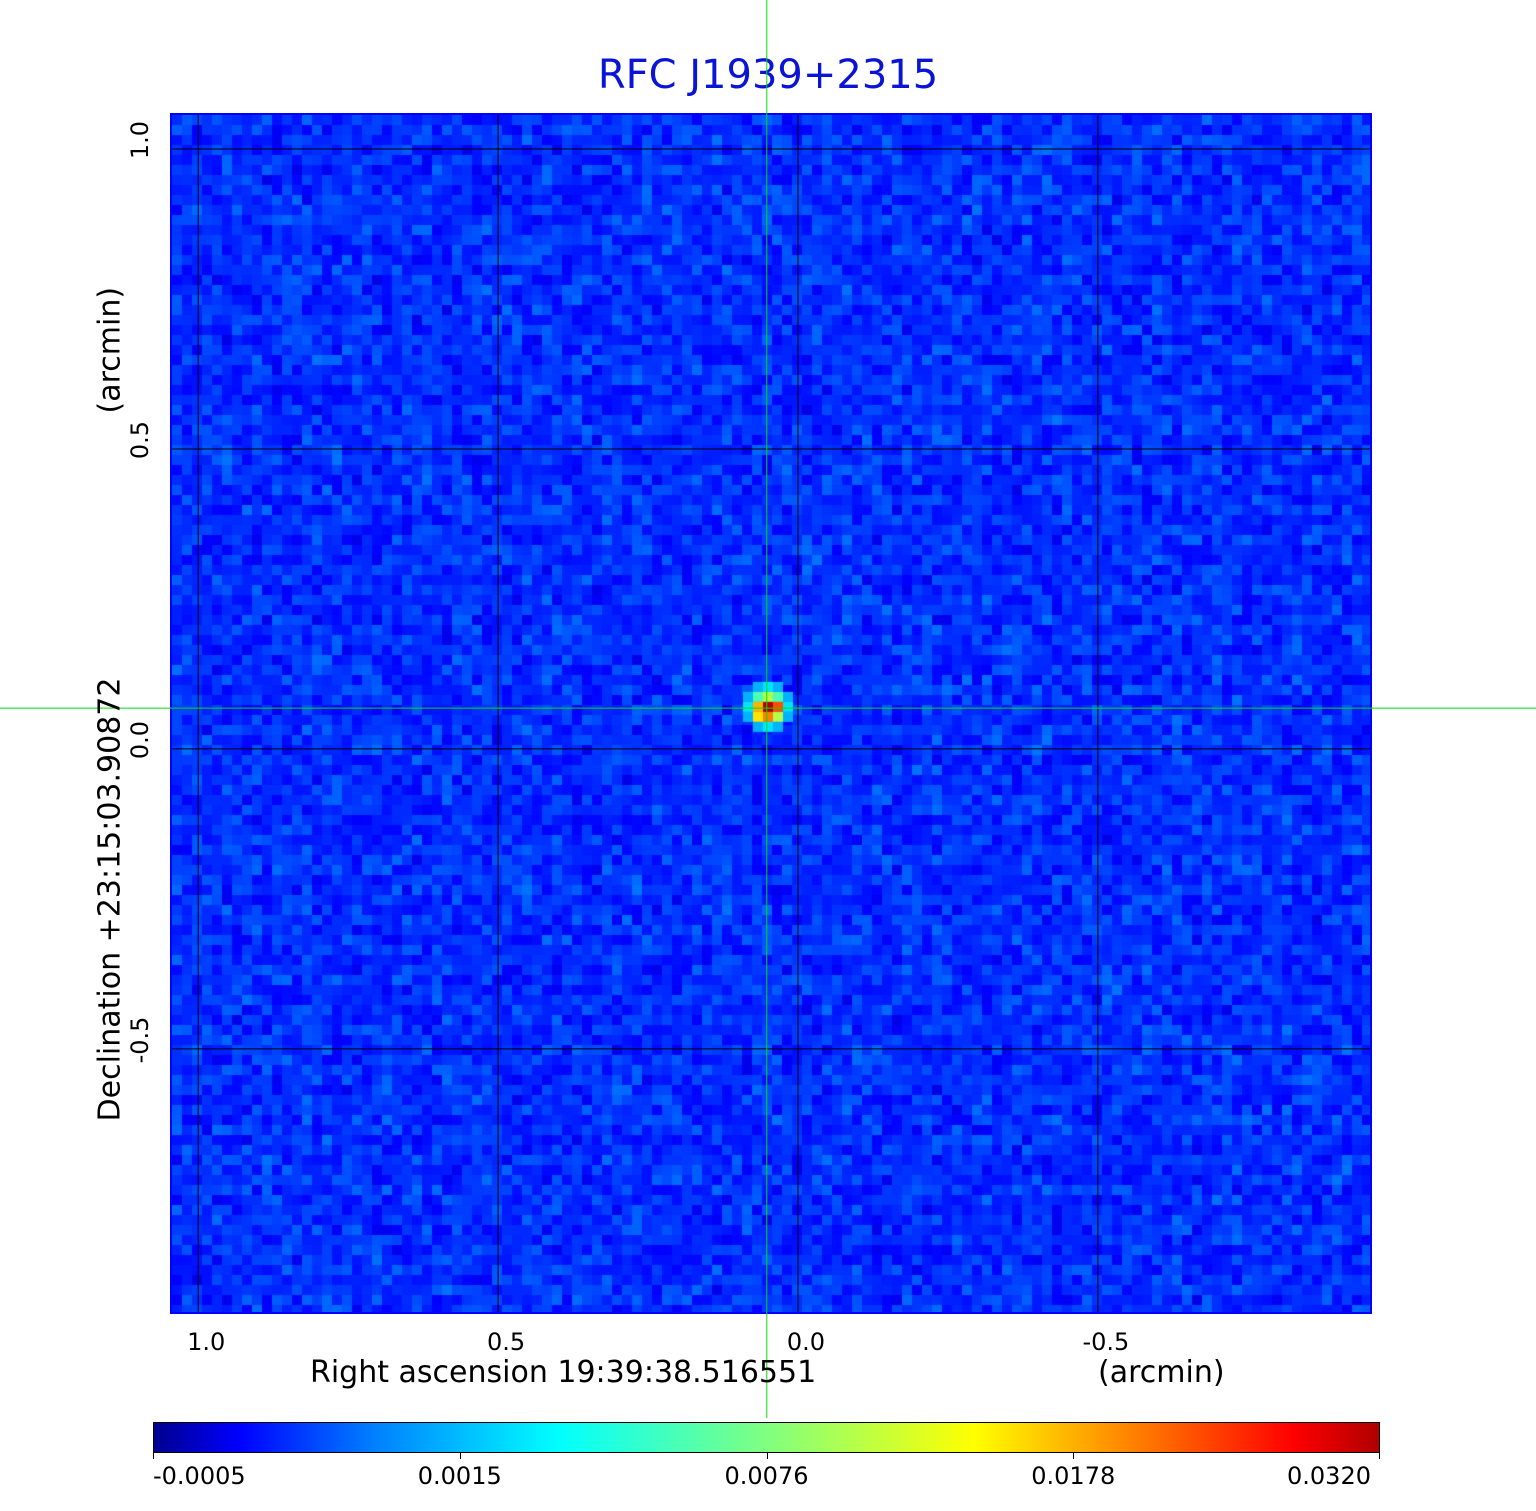  What do you see at coordinates (140, 440) in the screenshot?
I see `y-tick-label: 0.5` at bounding box center [140, 440].